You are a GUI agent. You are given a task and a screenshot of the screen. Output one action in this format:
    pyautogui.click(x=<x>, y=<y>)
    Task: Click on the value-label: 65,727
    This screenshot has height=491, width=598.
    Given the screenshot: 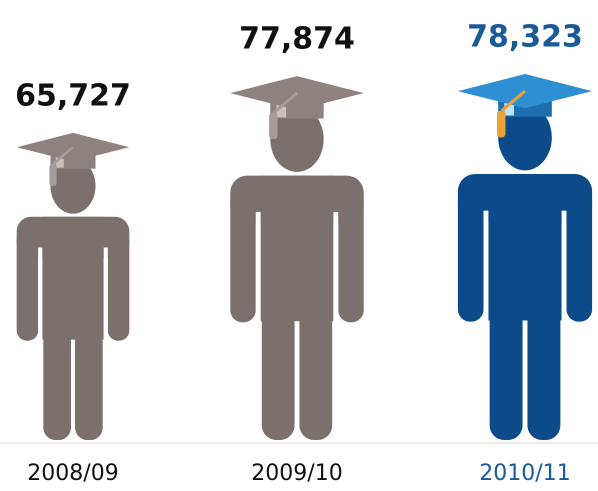 What is the action you would take?
    pyautogui.click(x=73, y=95)
    